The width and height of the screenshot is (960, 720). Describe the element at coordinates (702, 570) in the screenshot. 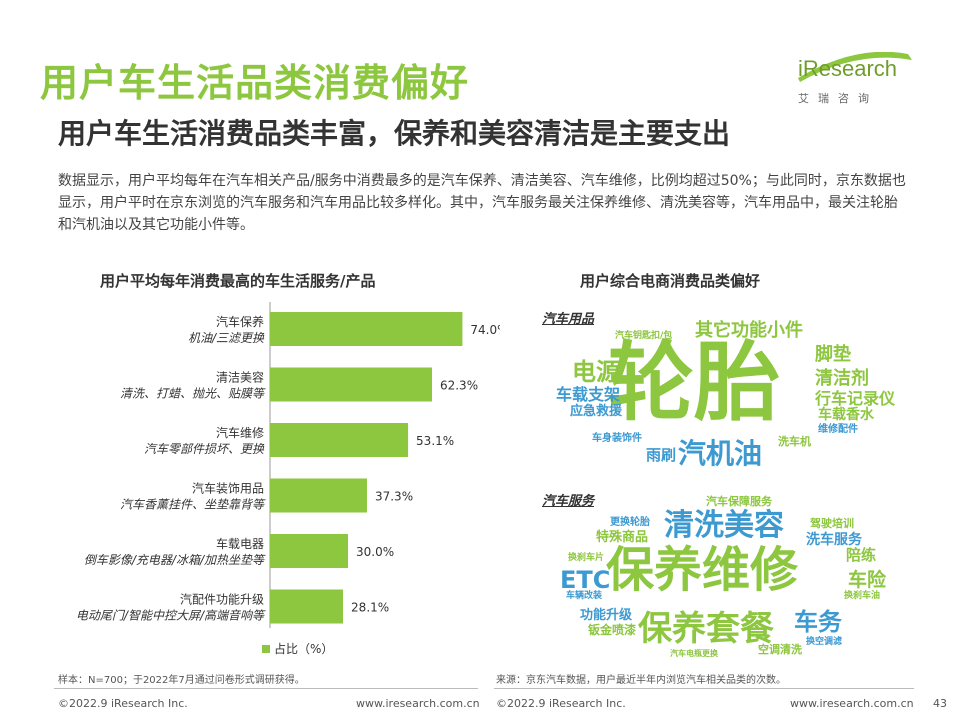

I see `cloud-word: 保养维修` at that location.